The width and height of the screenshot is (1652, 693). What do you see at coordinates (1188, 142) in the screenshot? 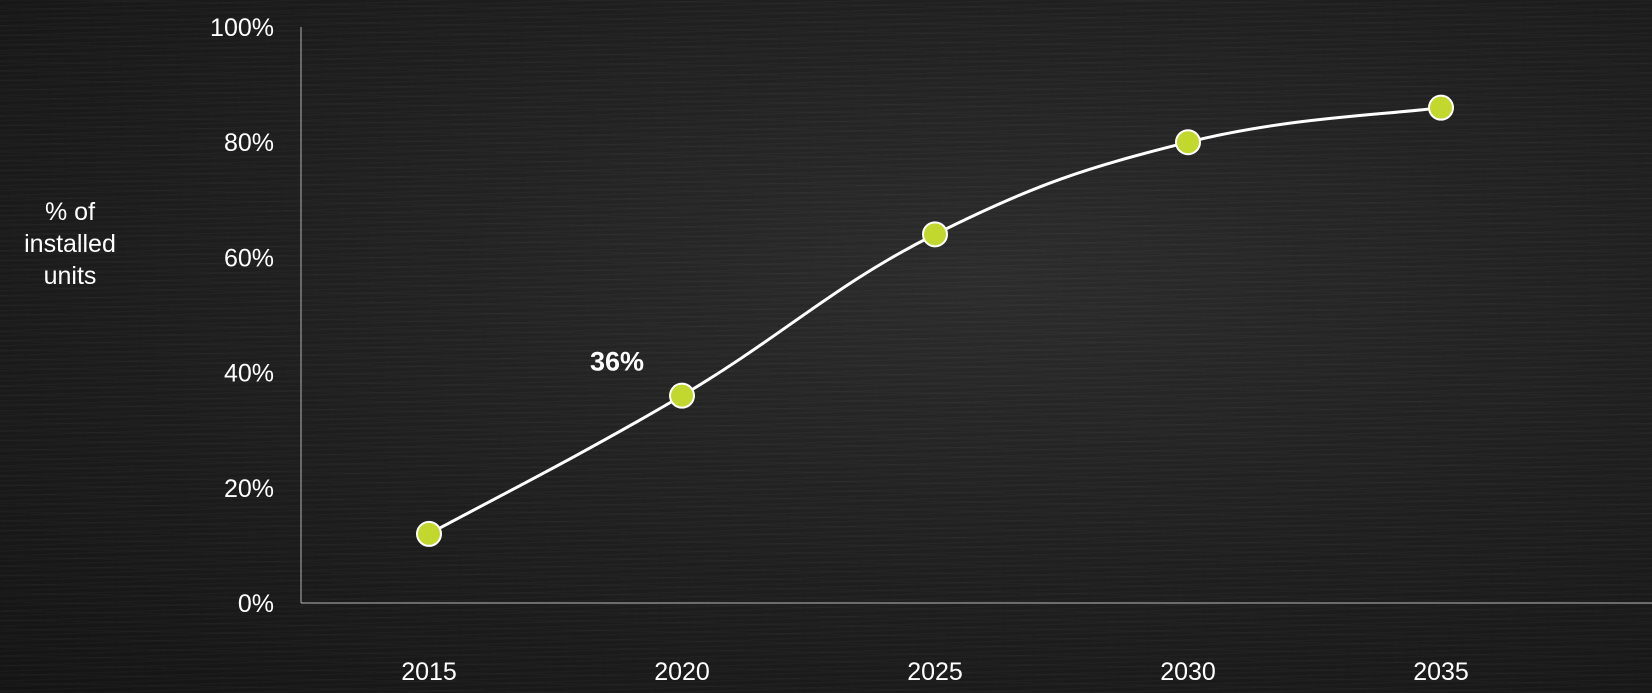
I see `data-point-2030` at bounding box center [1188, 142].